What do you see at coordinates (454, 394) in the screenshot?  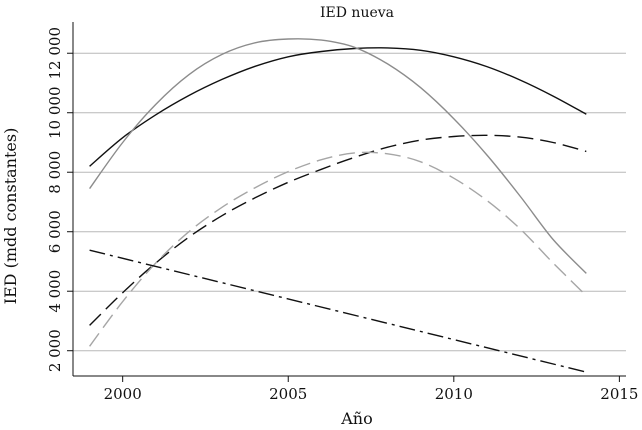 I see `x-tick-label: 2010` at bounding box center [454, 394].